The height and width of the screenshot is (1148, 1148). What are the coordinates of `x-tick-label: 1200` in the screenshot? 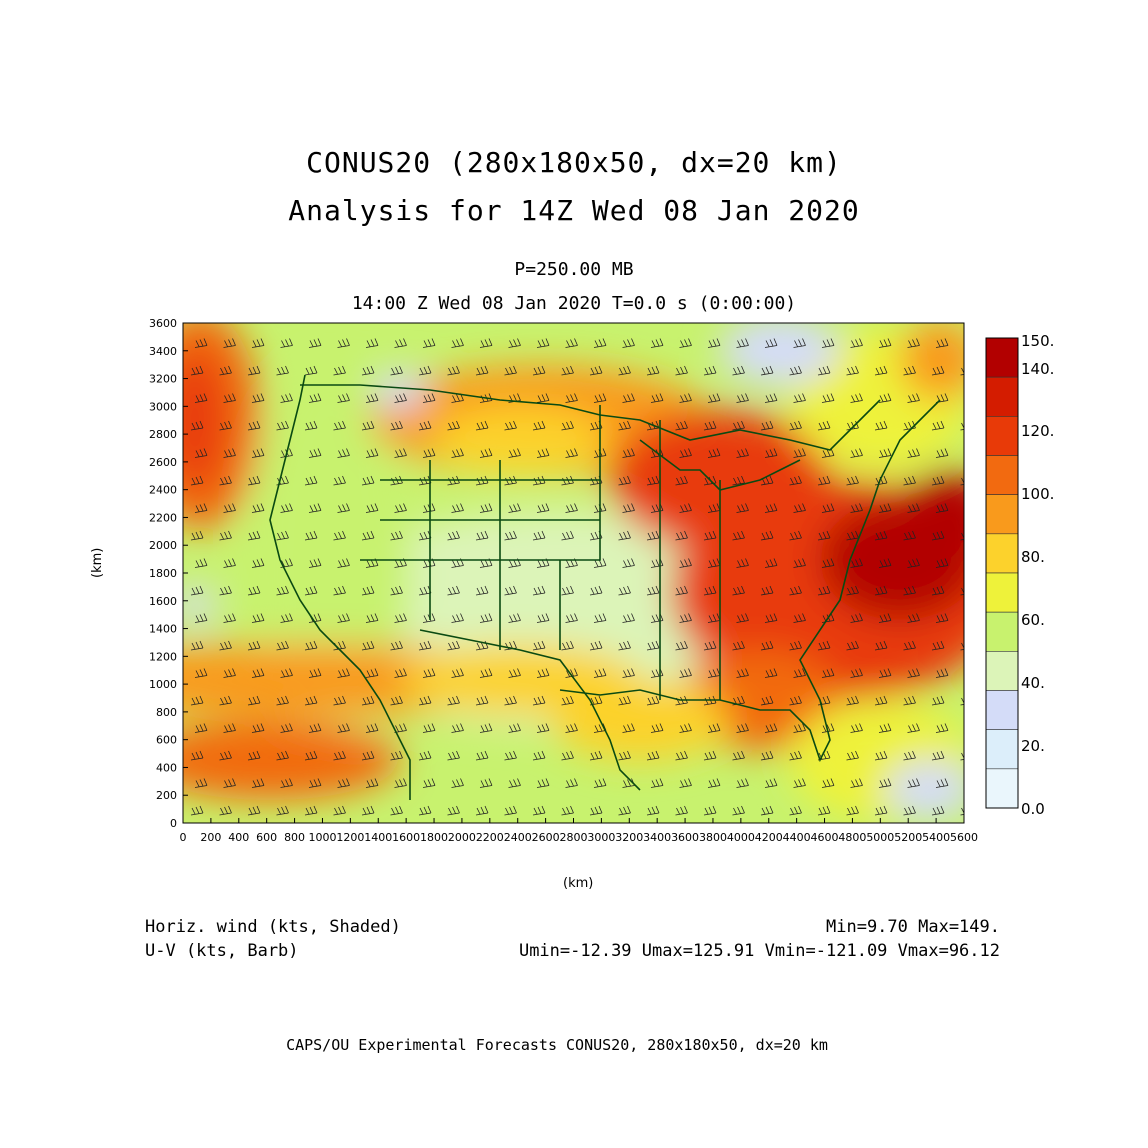 It's located at (350, 837).